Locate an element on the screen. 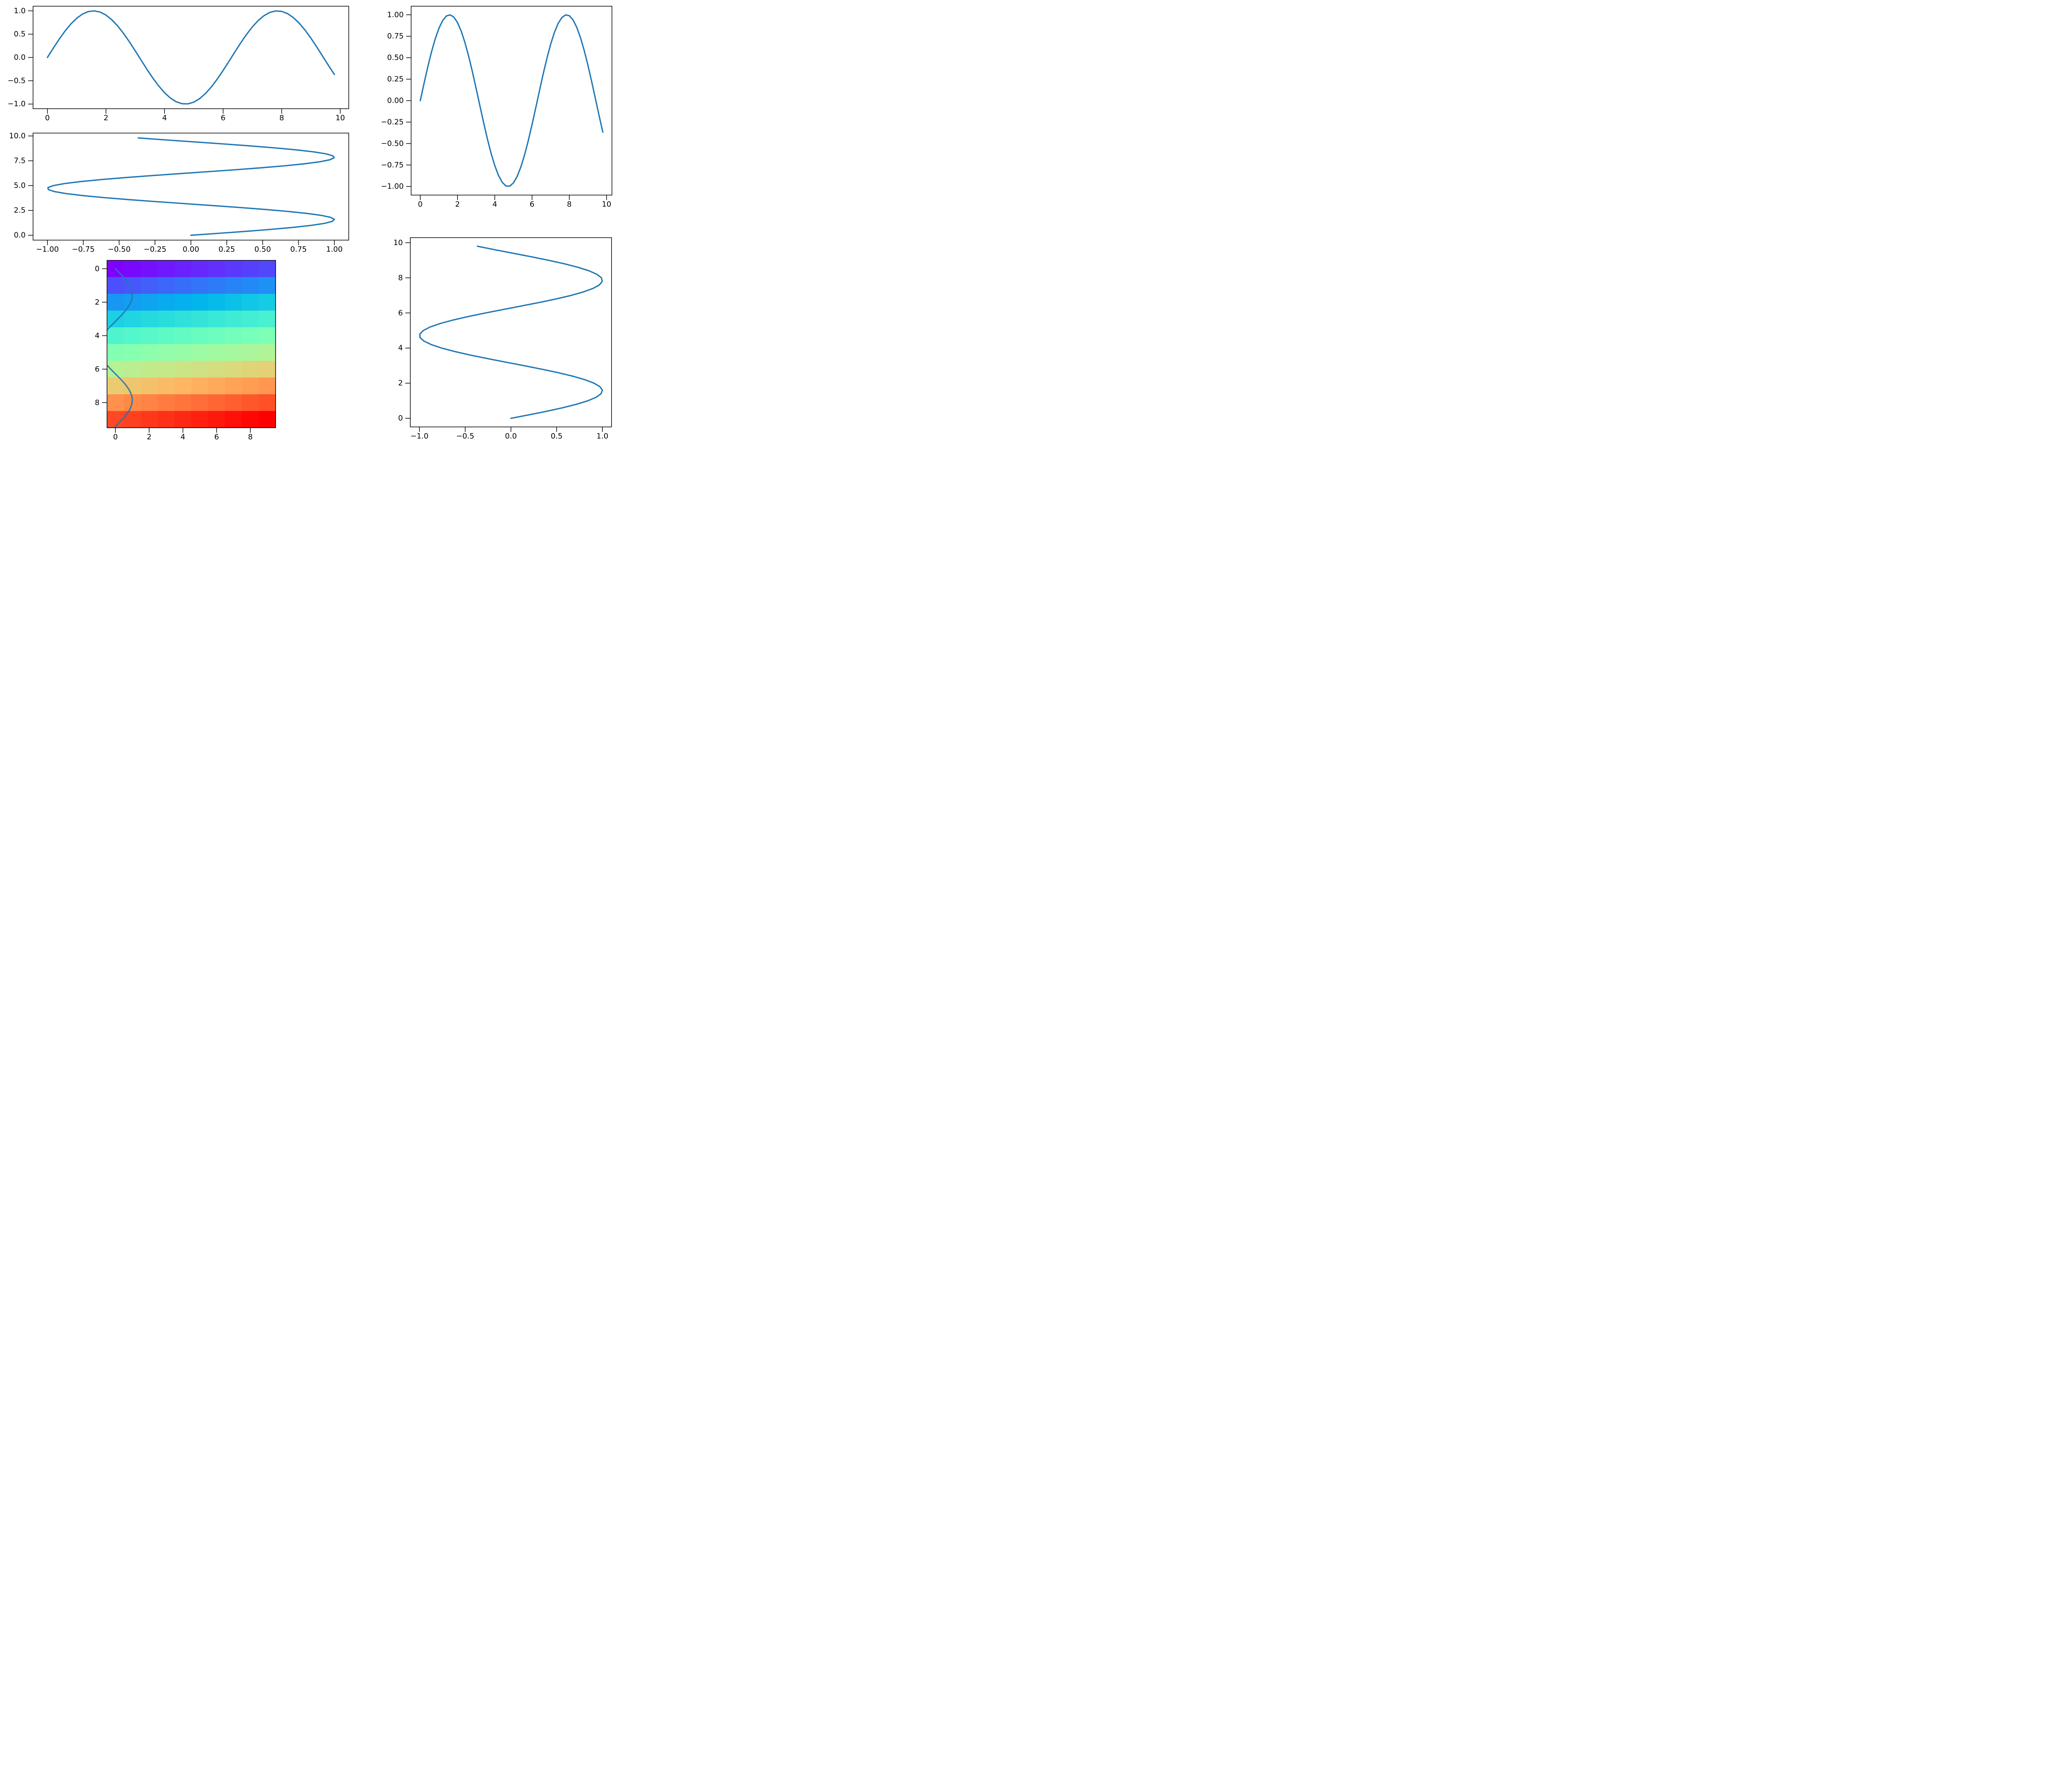 The width and height of the screenshot is (2066, 1792). x-tick-label: 1.0 is located at coordinates (603, 436).